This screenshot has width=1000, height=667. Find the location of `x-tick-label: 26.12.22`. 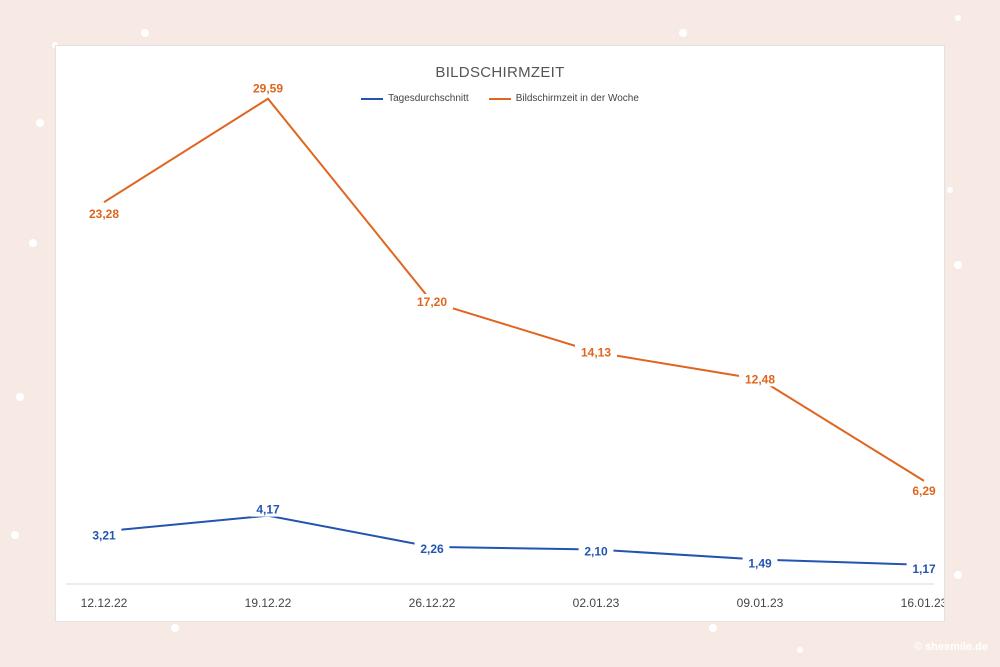

x-tick-label: 26.12.22 is located at coordinates (432, 603).